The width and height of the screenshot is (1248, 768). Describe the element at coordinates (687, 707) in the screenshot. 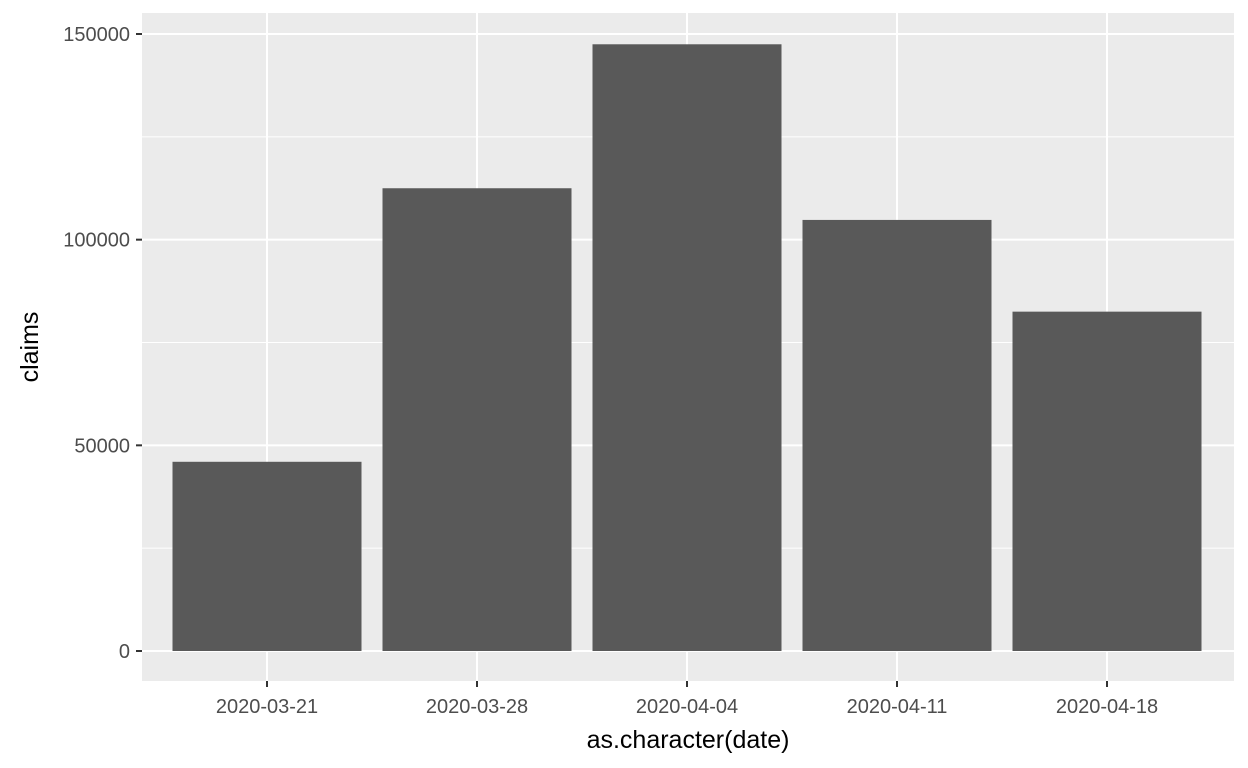

I see `x-tick-label: 2020-04-04` at that location.